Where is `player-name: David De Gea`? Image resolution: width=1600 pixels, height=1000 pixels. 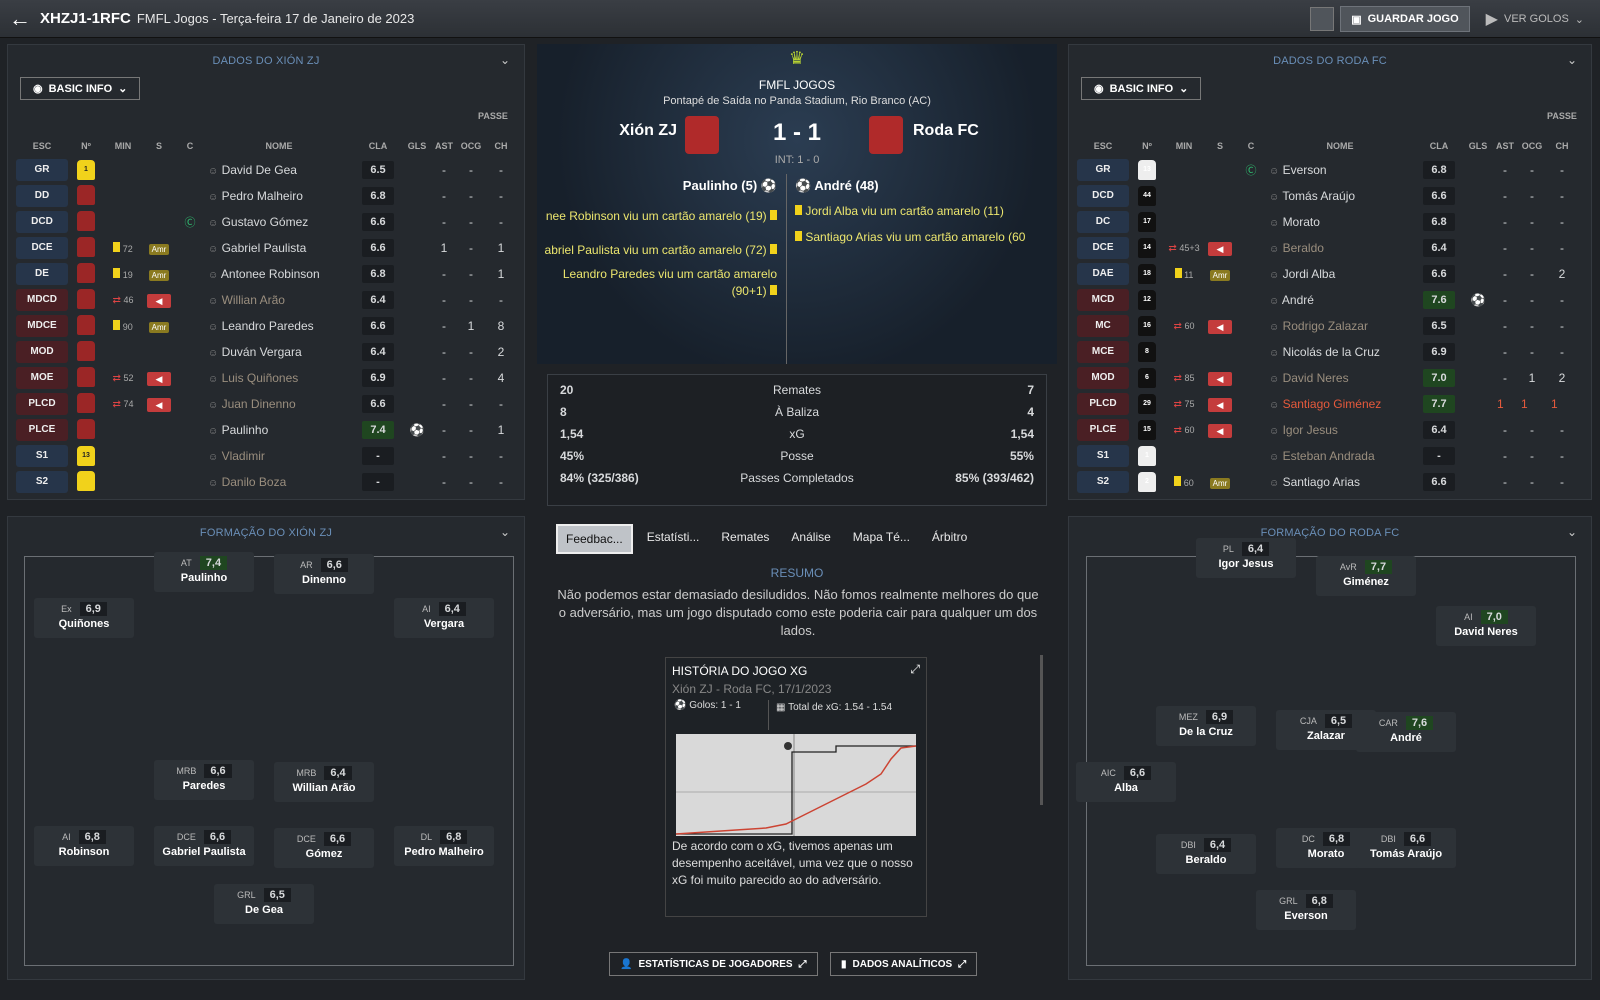
player-name: David De Gea is located at coordinates (259, 170).